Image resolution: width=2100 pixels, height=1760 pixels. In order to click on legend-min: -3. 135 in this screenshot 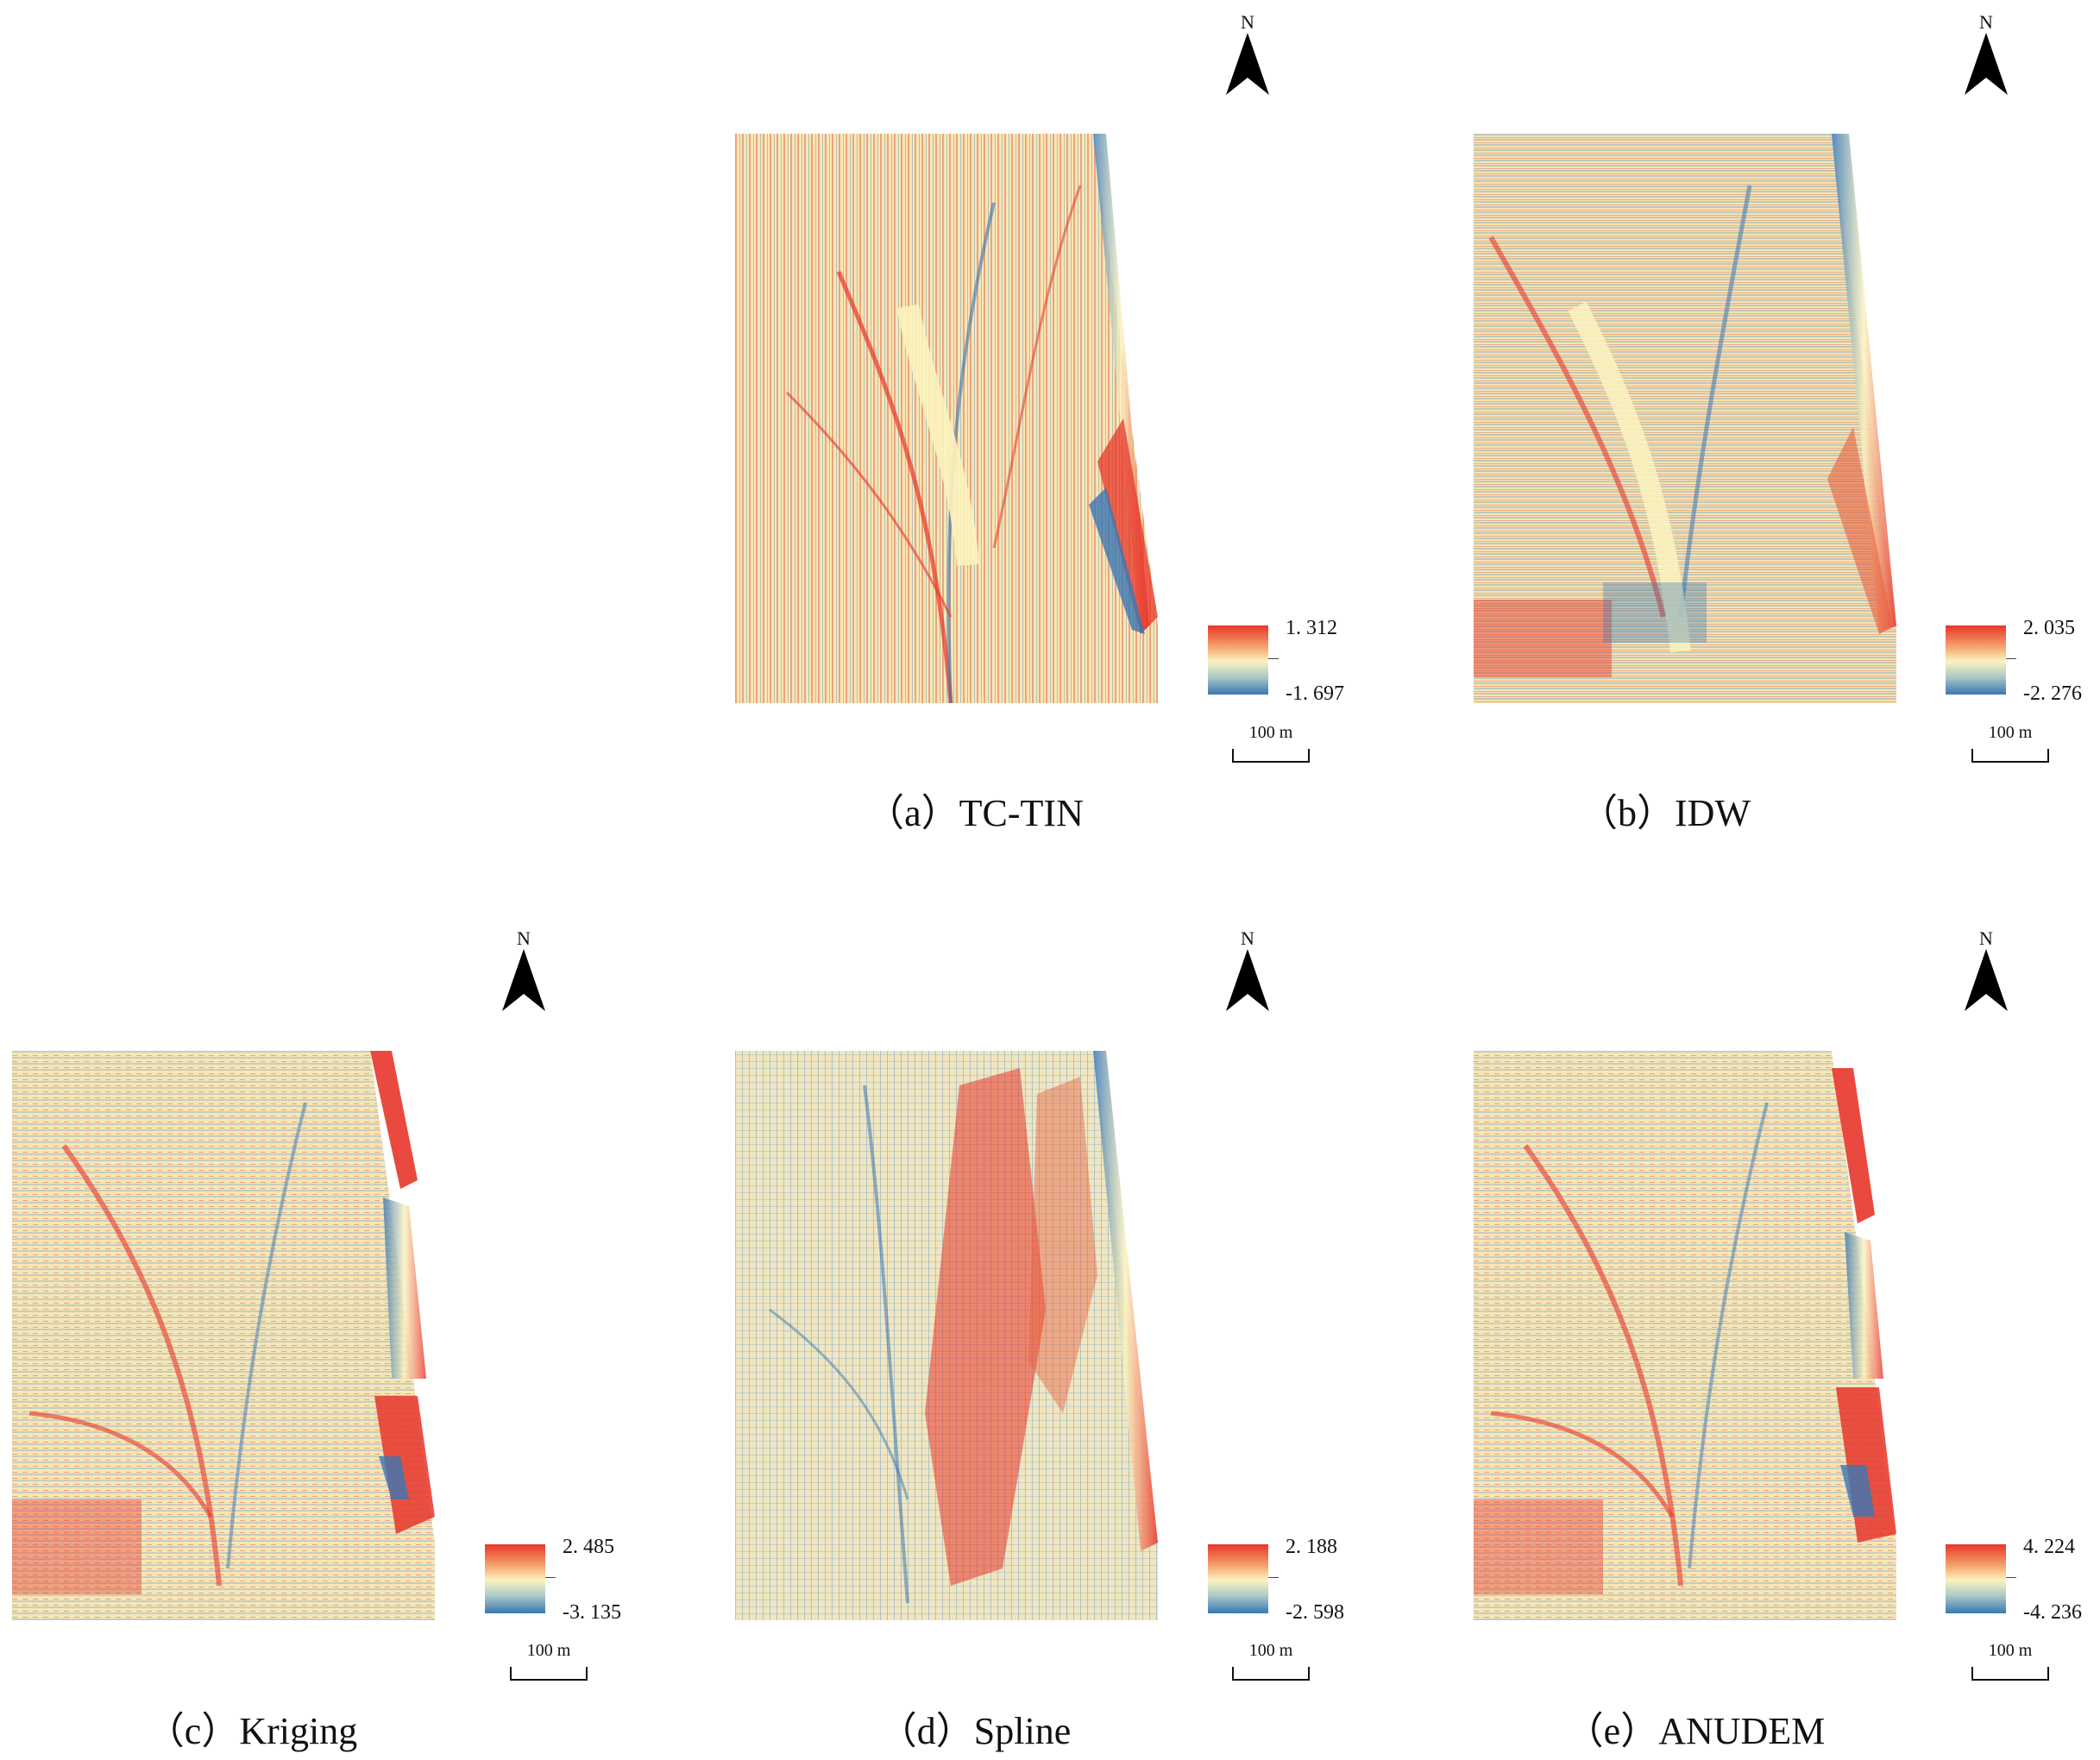, I will do `click(592, 1613)`.